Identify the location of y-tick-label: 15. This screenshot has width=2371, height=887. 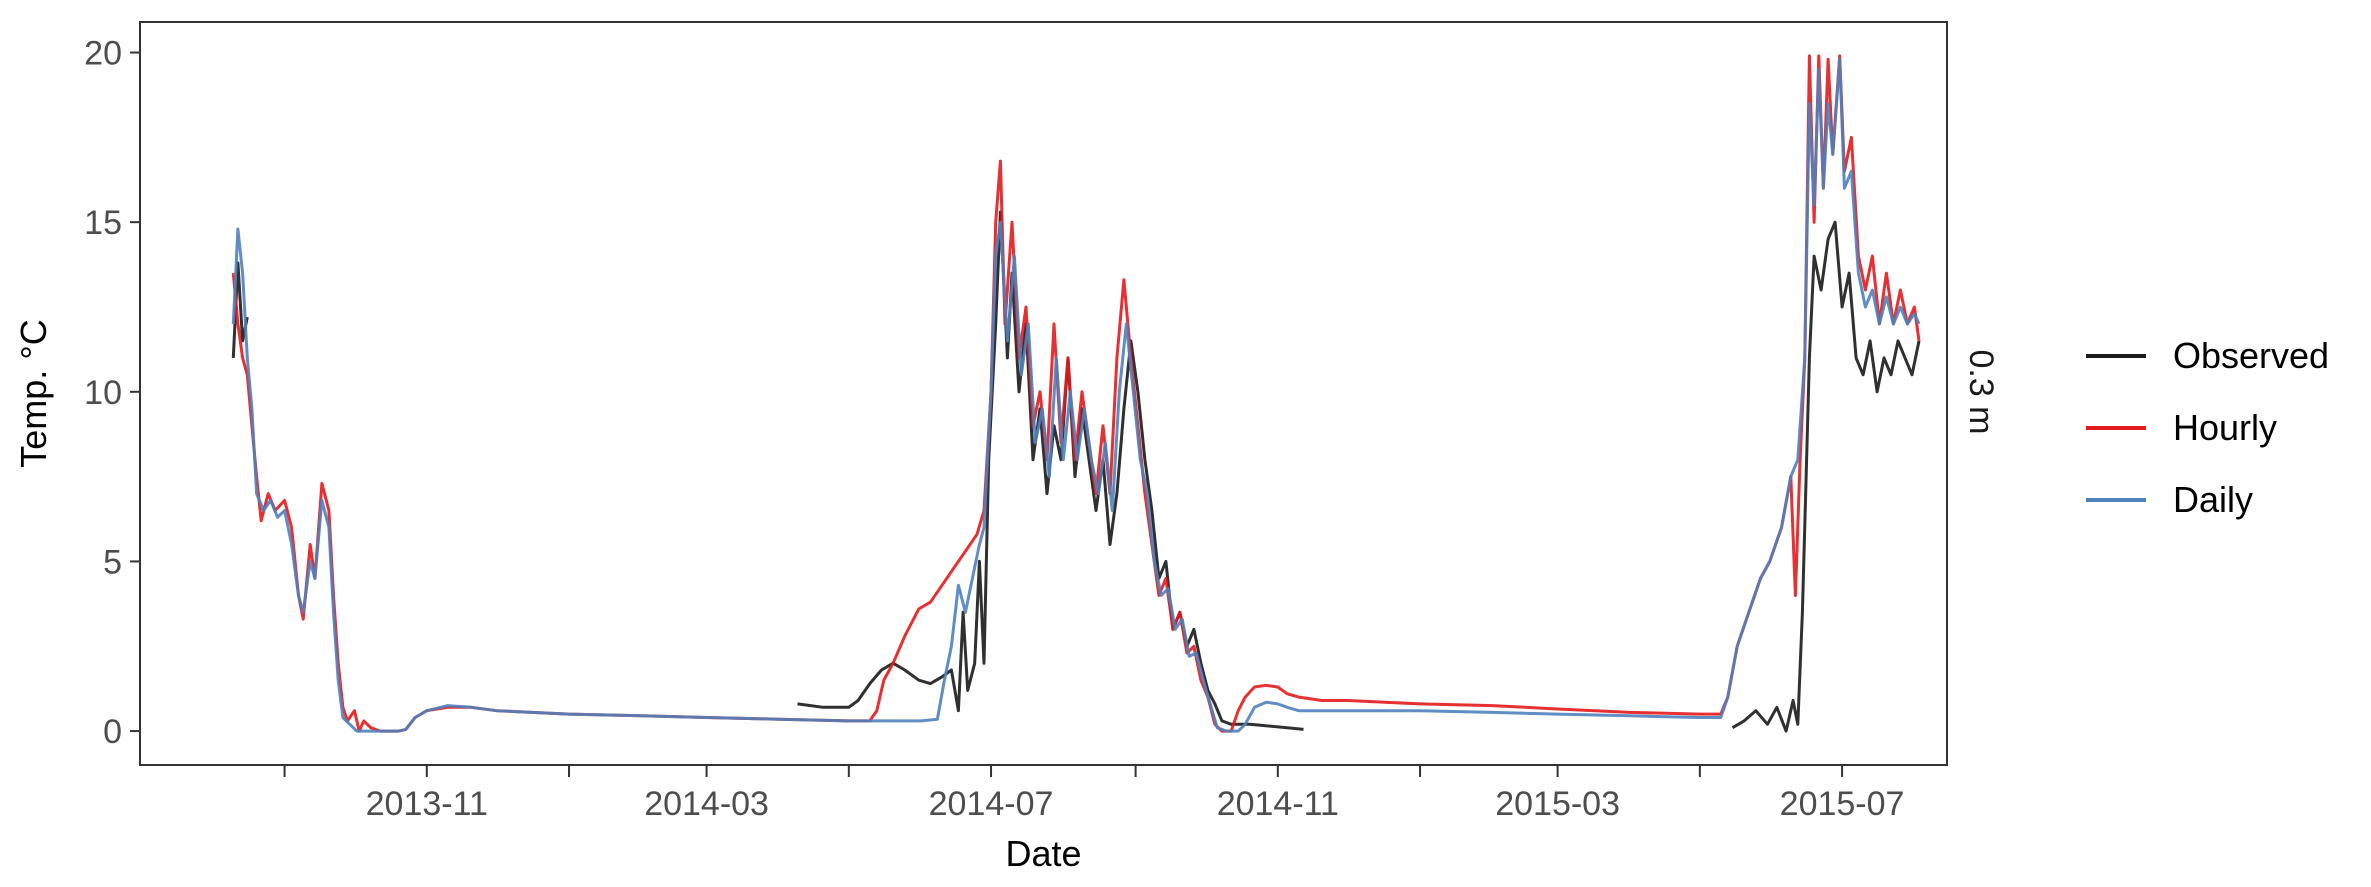
(103, 223).